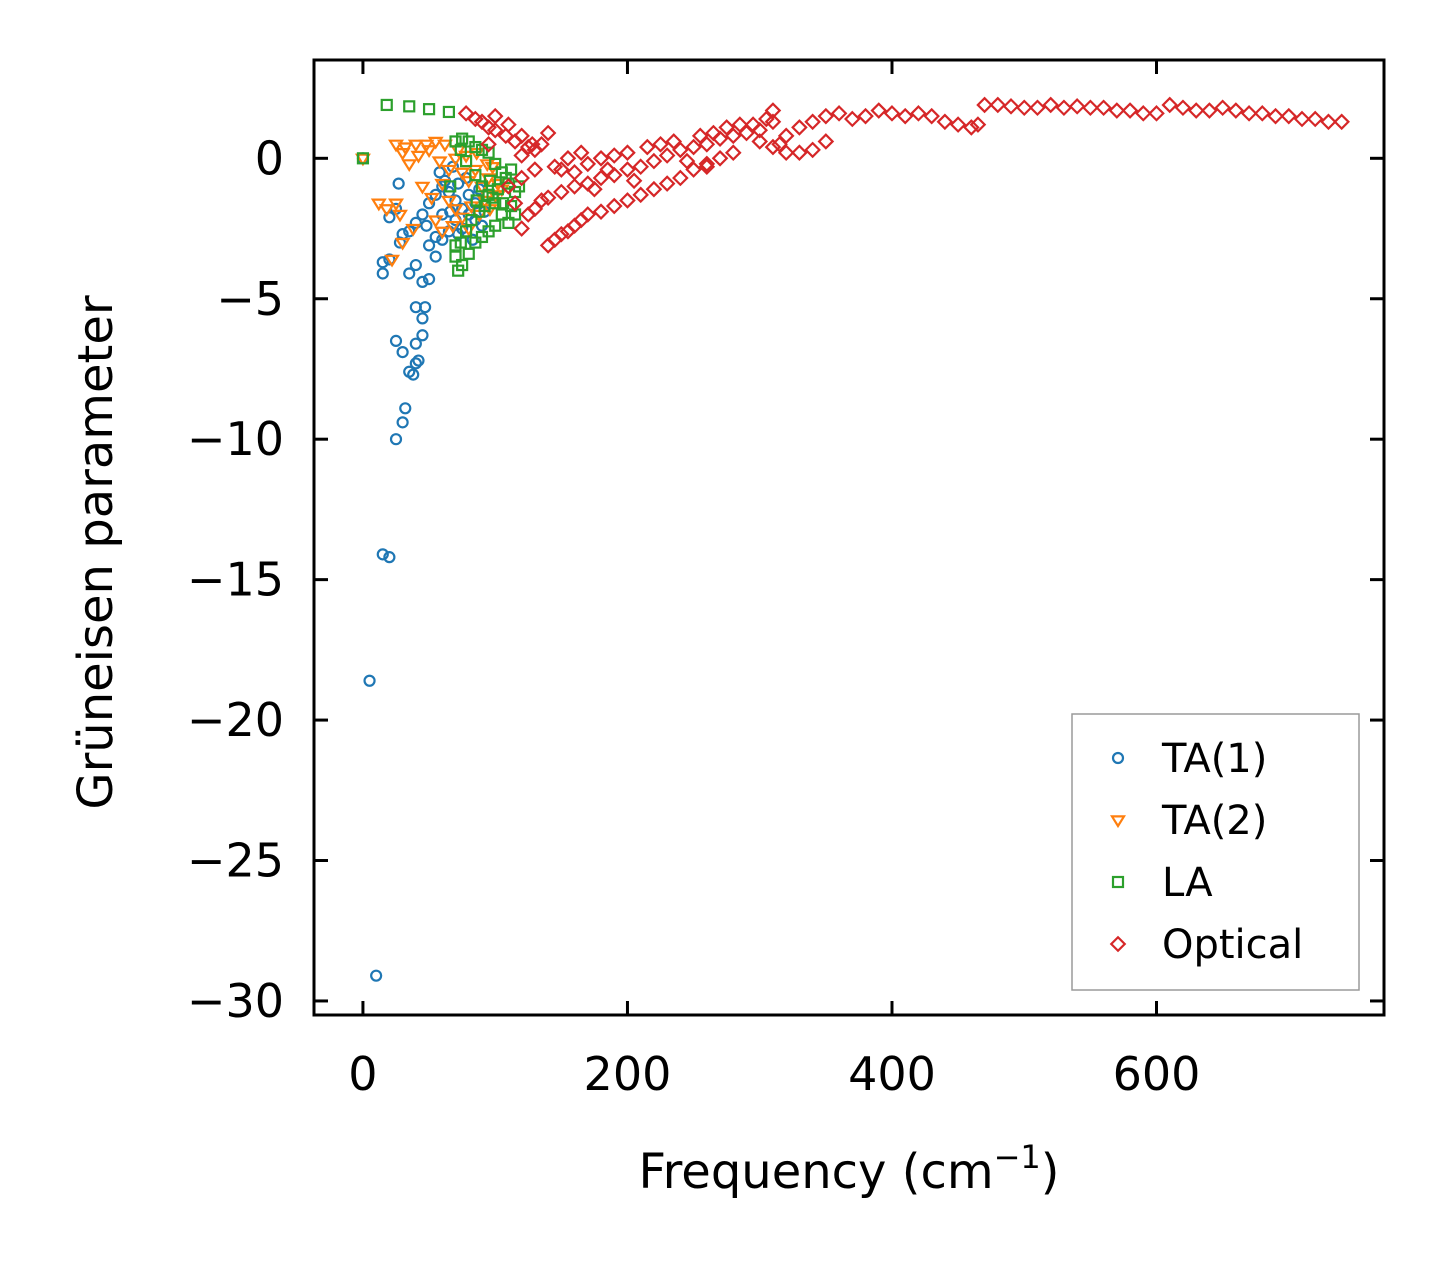  I want to click on x-axis-title-main: Frequency (cm, so click(815, 1172).